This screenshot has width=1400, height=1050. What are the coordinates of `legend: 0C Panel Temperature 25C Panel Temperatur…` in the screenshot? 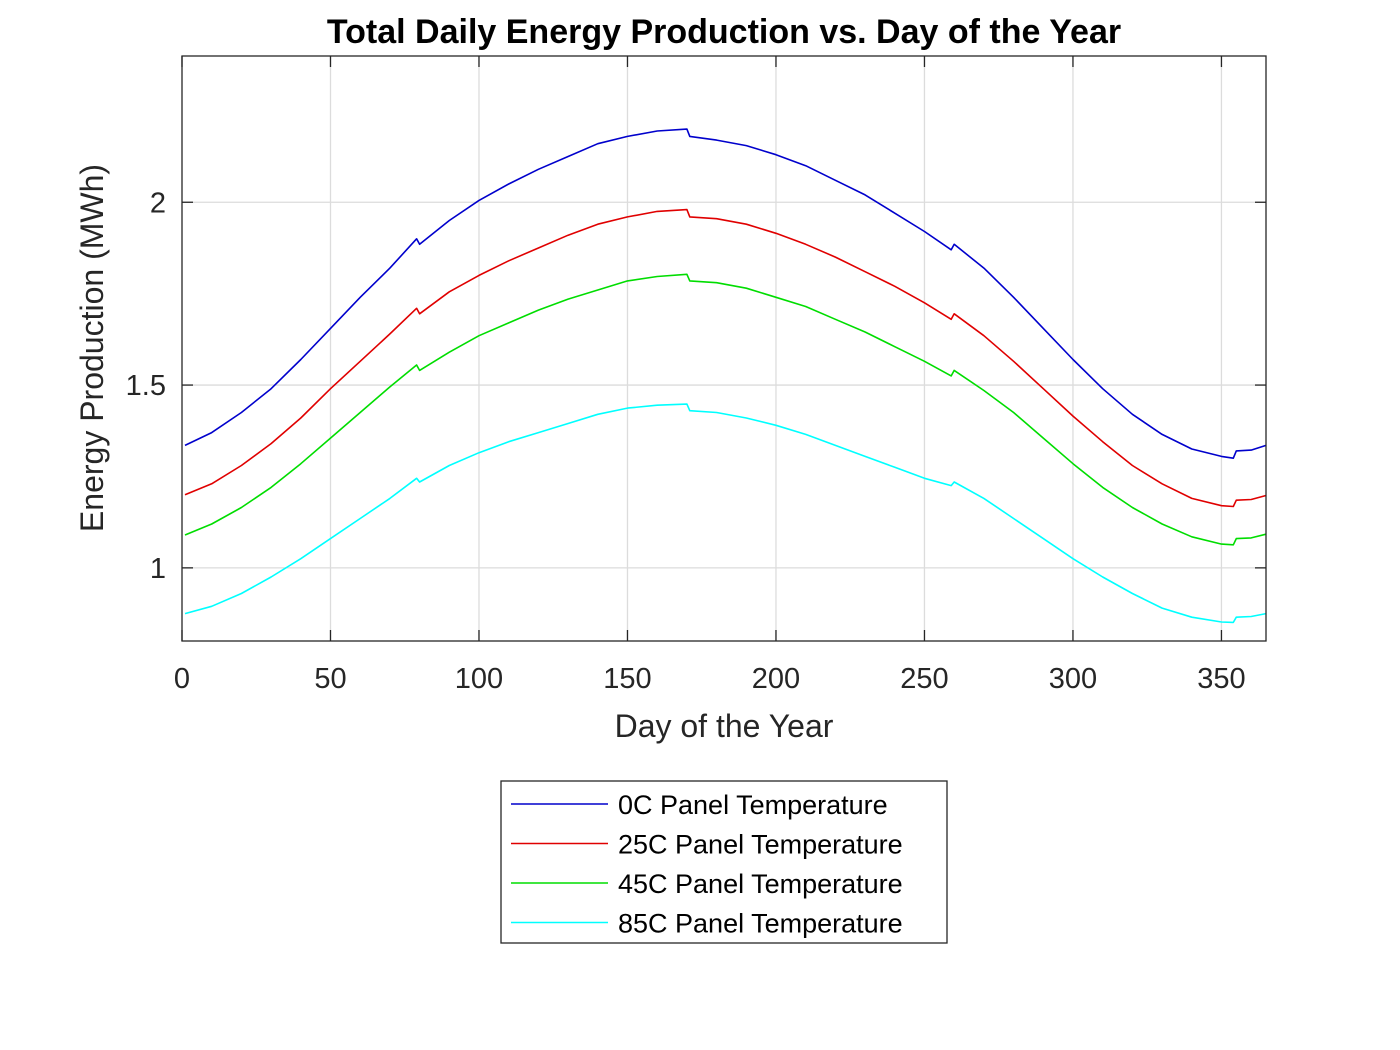 It's located at (724, 862).